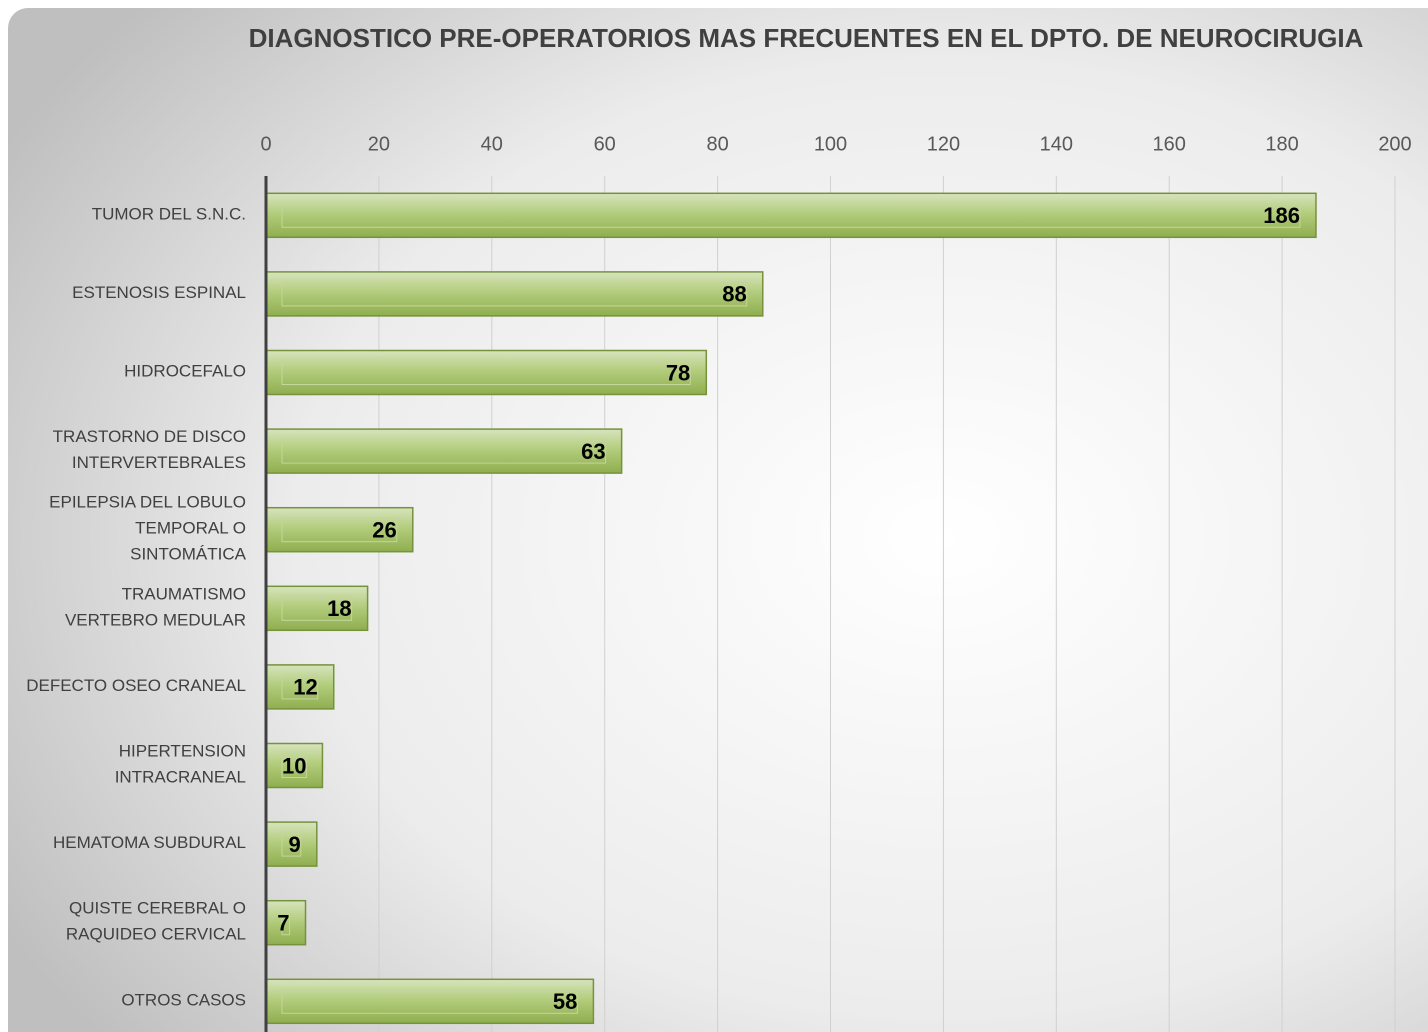  Describe the element at coordinates (156, 921) in the screenshot. I see `y-tick-label: QUISTE CEREBRAL O RAQUIDEO CERVICAL` at that location.